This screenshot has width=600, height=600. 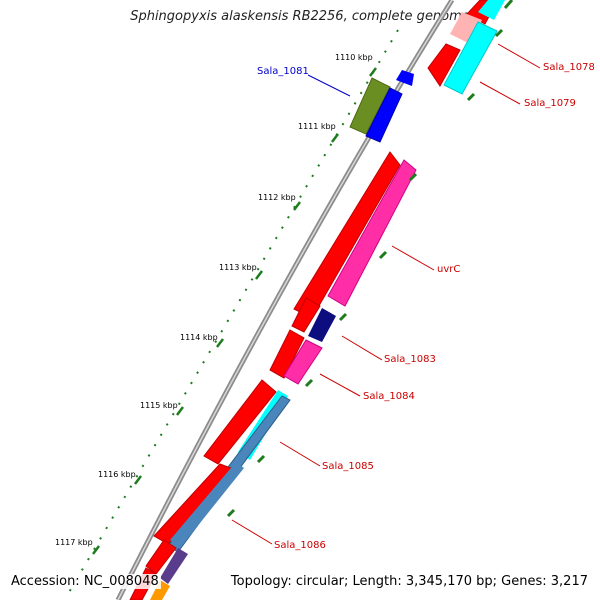 I want to click on gene-label: Sala_1084, so click(x=389, y=396).